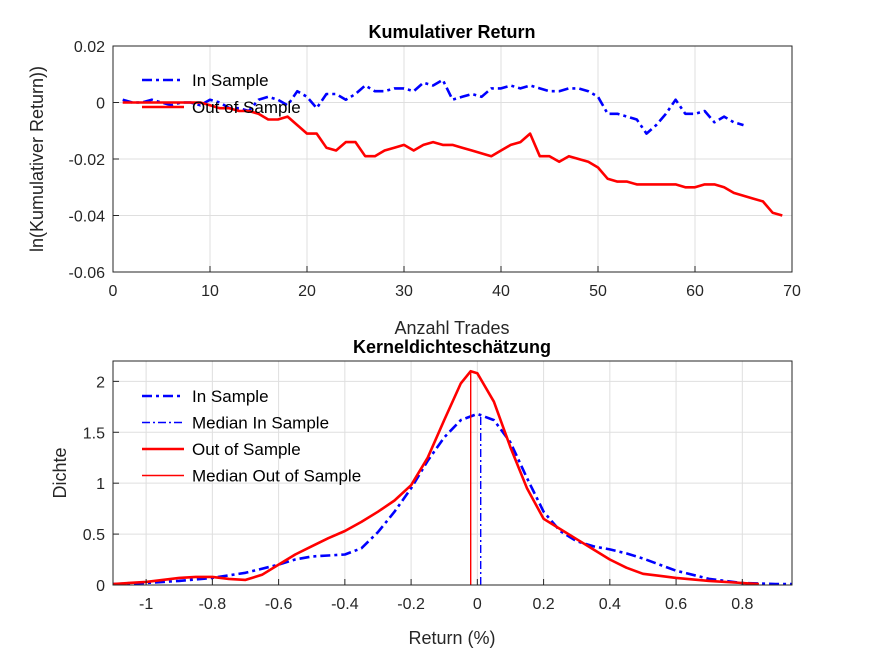  What do you see at coordinates (307, 291) in the screenshot?
I see `x-tick-label: 20` at bounding box center [307, 291].